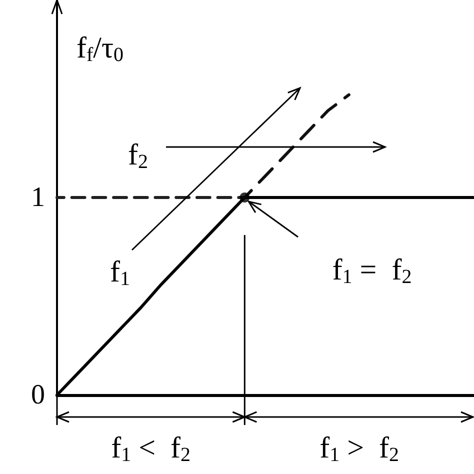  Describe the element at coordinates (38, 197) in the screenshot. I see `y-tick-label: 1` at that location.